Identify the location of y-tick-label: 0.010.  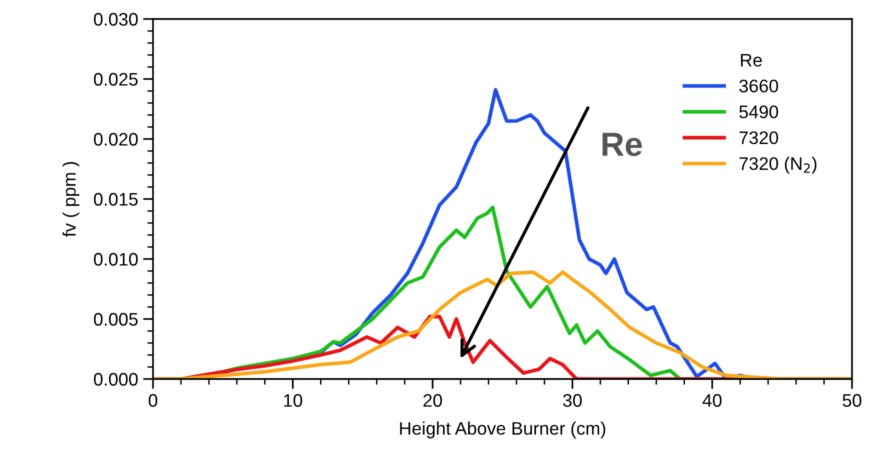
(116, 259).